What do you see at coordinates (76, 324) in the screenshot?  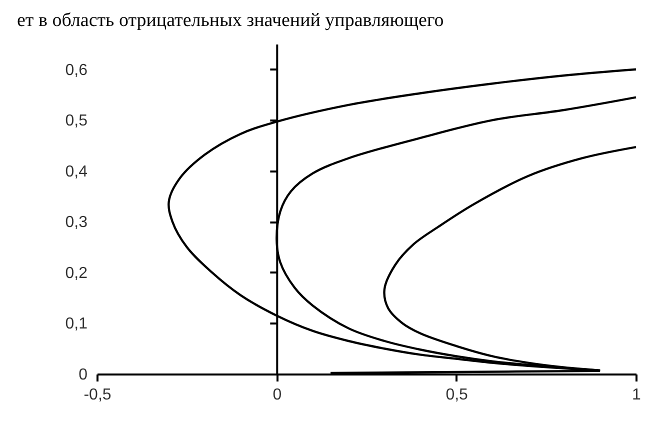 I see `y-tick-label: 0,1` at bounding box center [76, 324].